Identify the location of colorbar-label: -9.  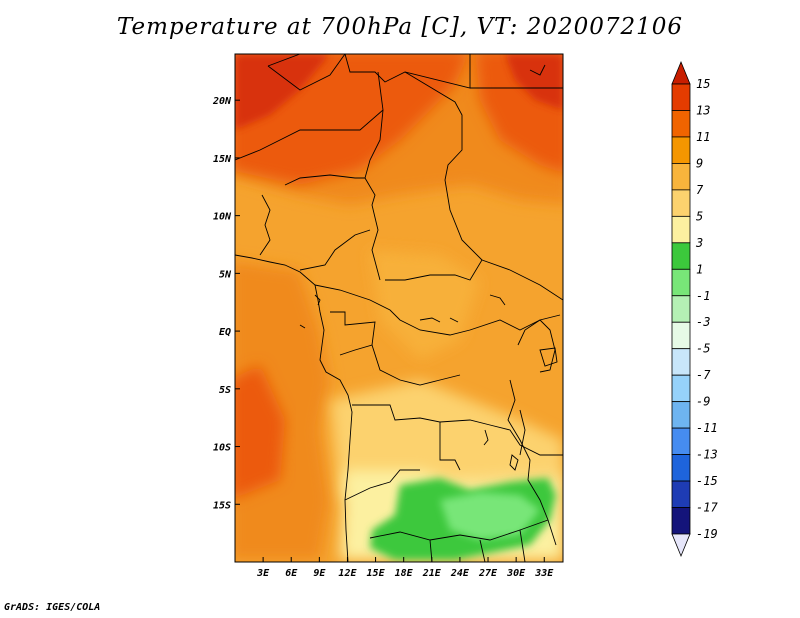
(703, 402).